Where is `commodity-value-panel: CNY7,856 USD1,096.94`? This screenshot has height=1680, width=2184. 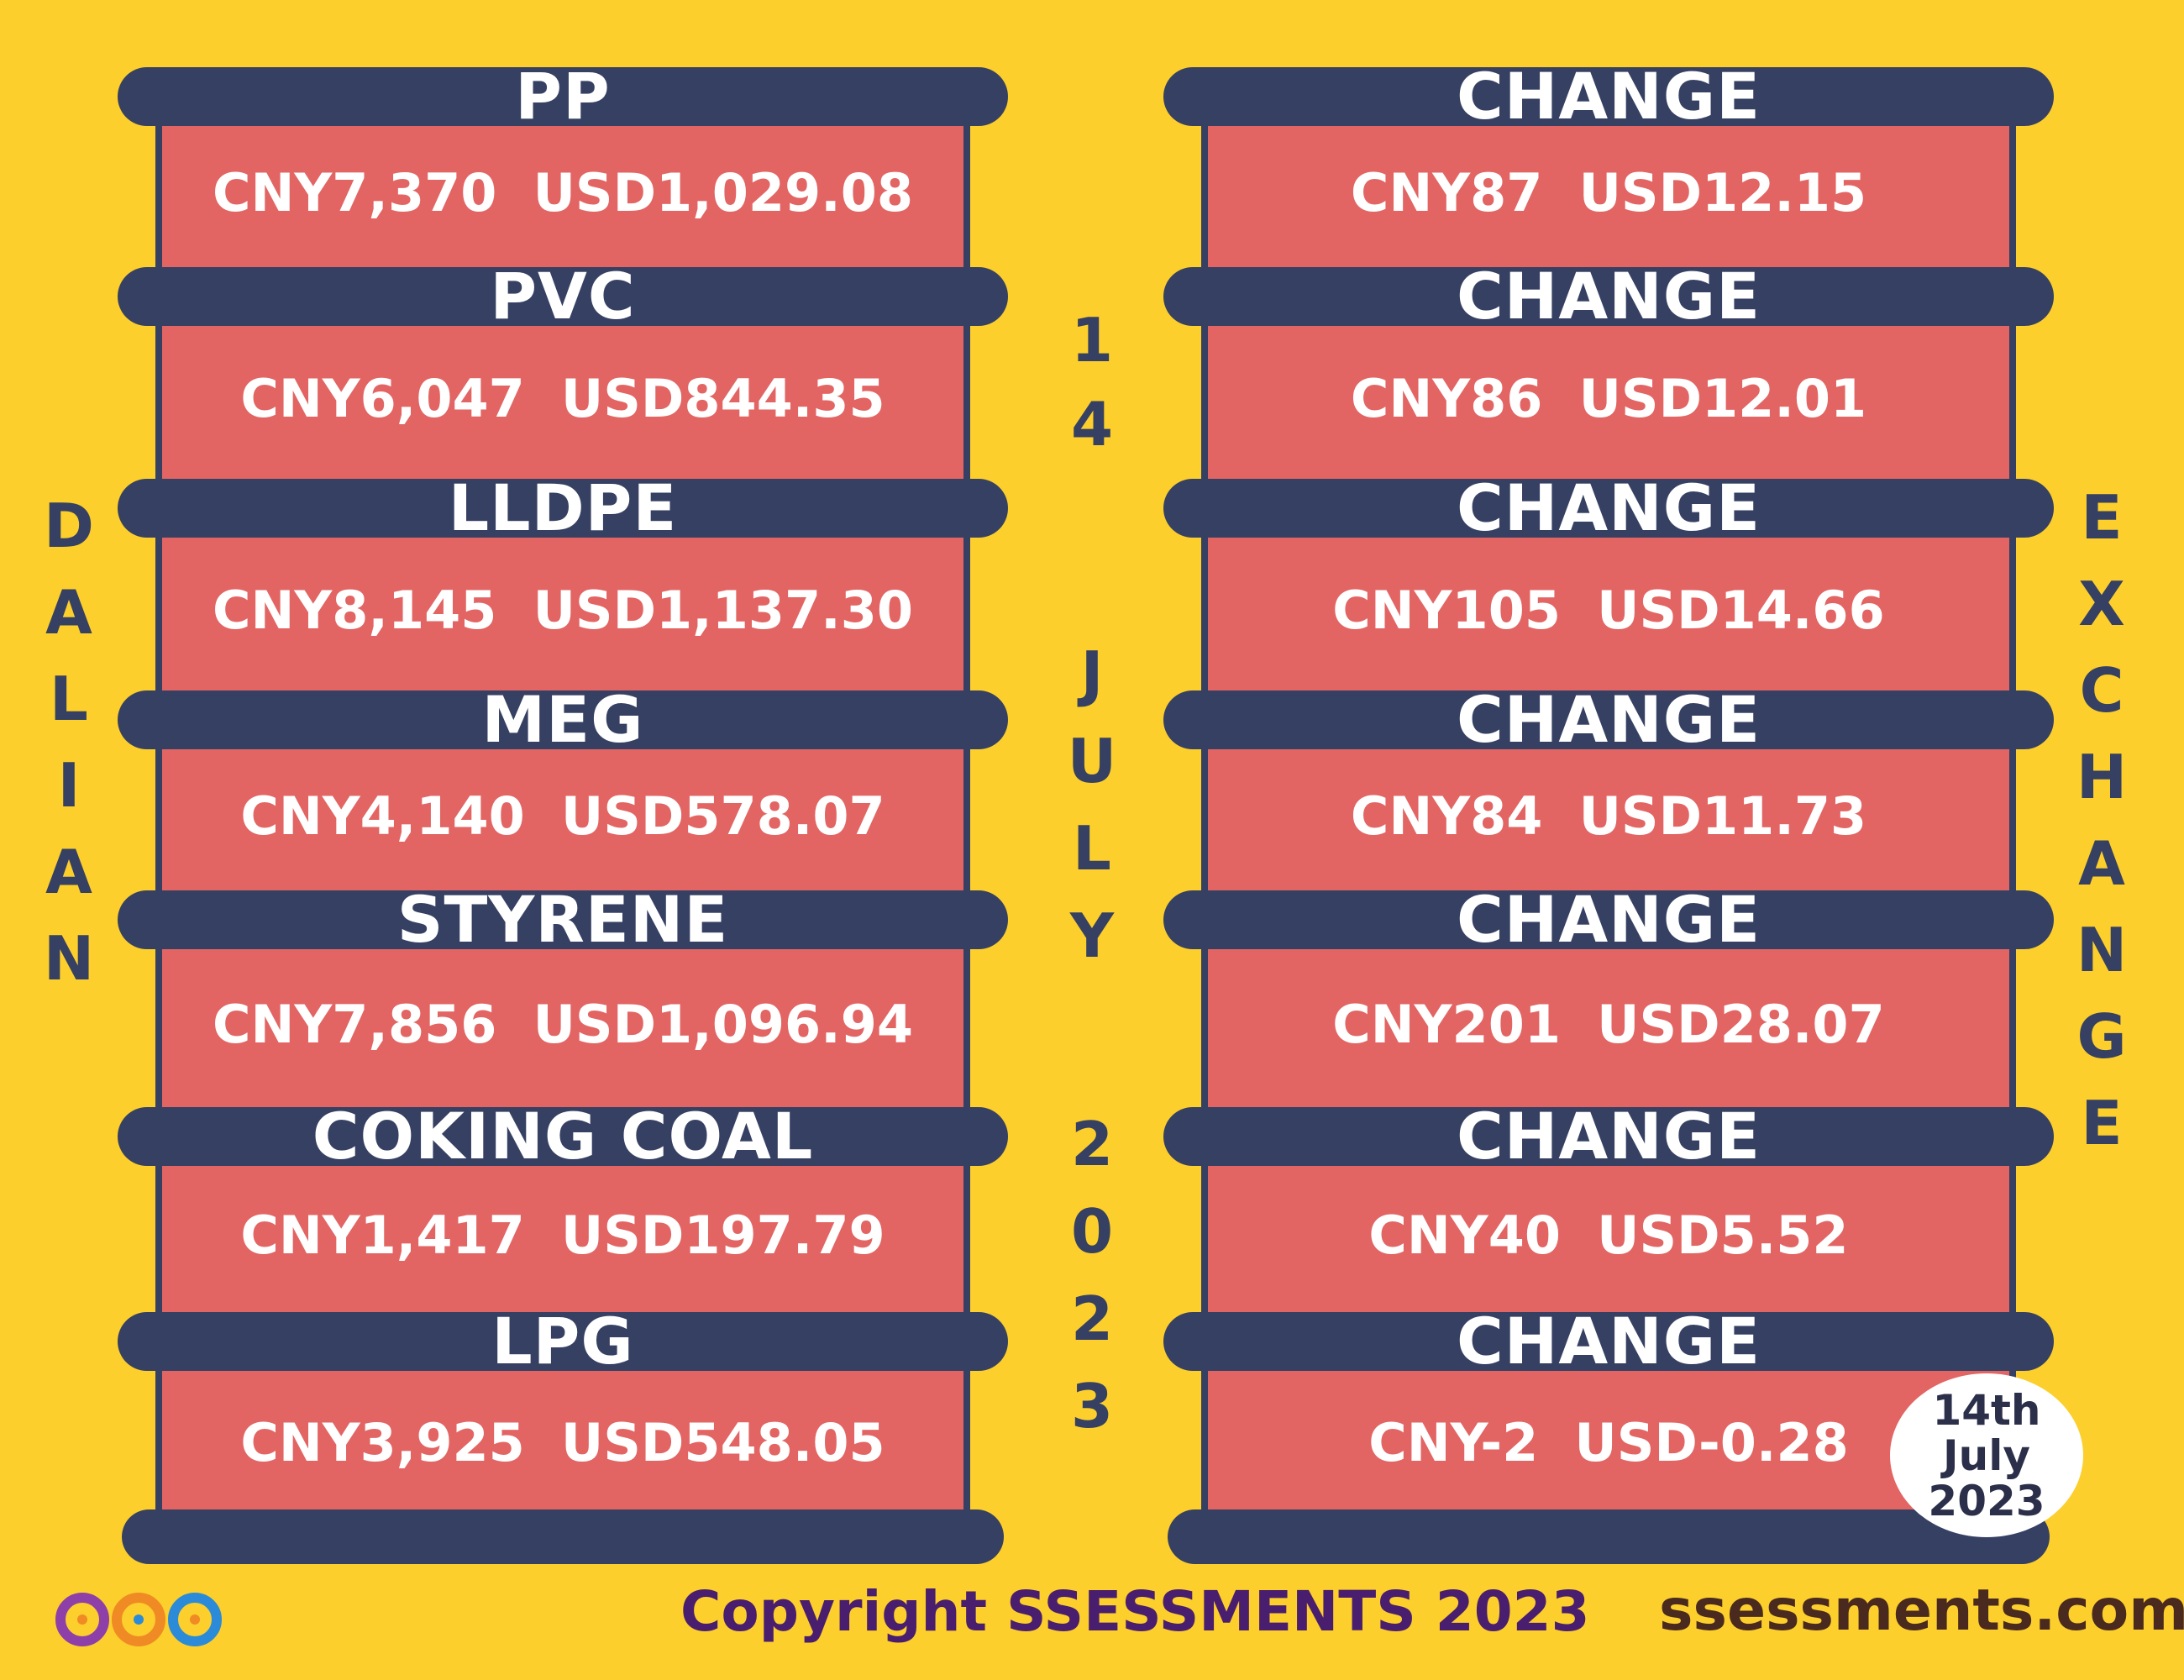
commodity-value-panel: CNY7,856 USD1,096.94 is located at coordinates (562, 1024).